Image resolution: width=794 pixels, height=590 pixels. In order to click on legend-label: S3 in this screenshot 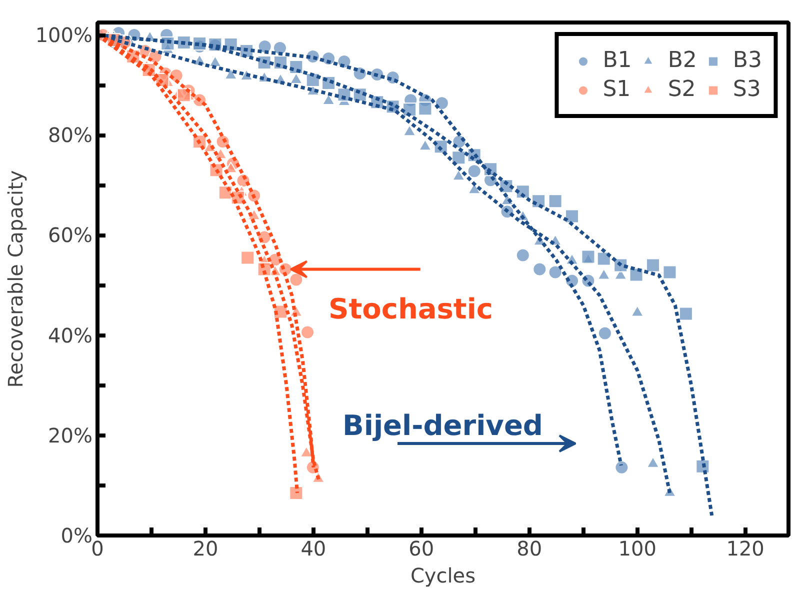, I will do `click(746, 89)`.